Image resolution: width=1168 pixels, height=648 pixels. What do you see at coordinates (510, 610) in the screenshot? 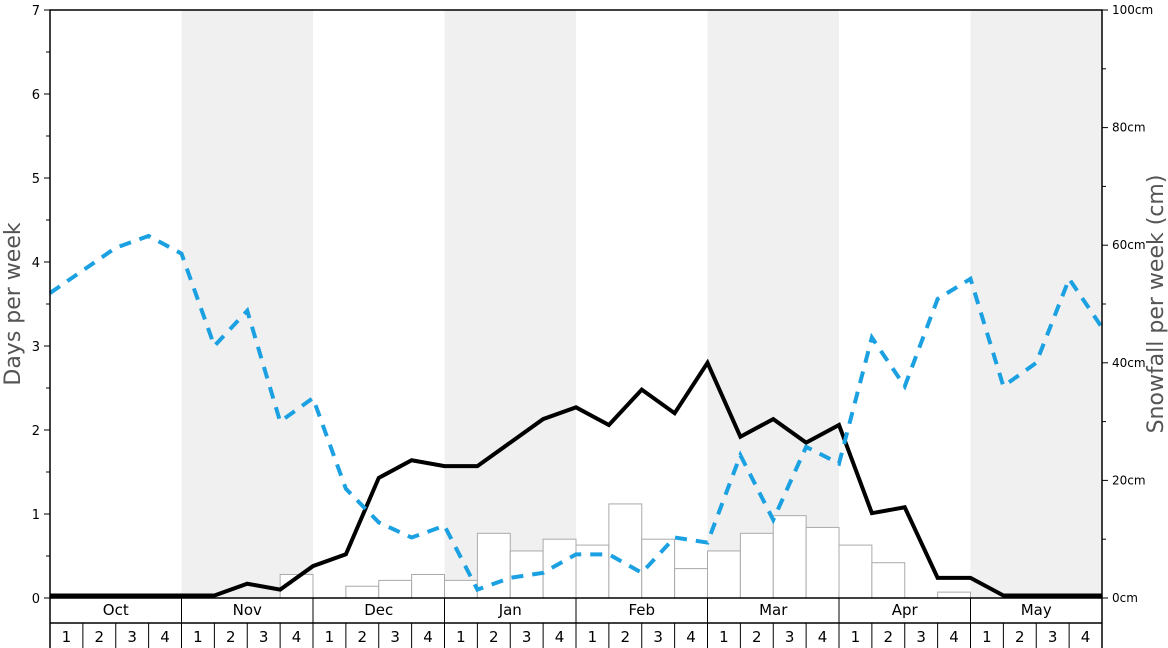
I see `month-label: Jan` at bounding box center [510, 610].